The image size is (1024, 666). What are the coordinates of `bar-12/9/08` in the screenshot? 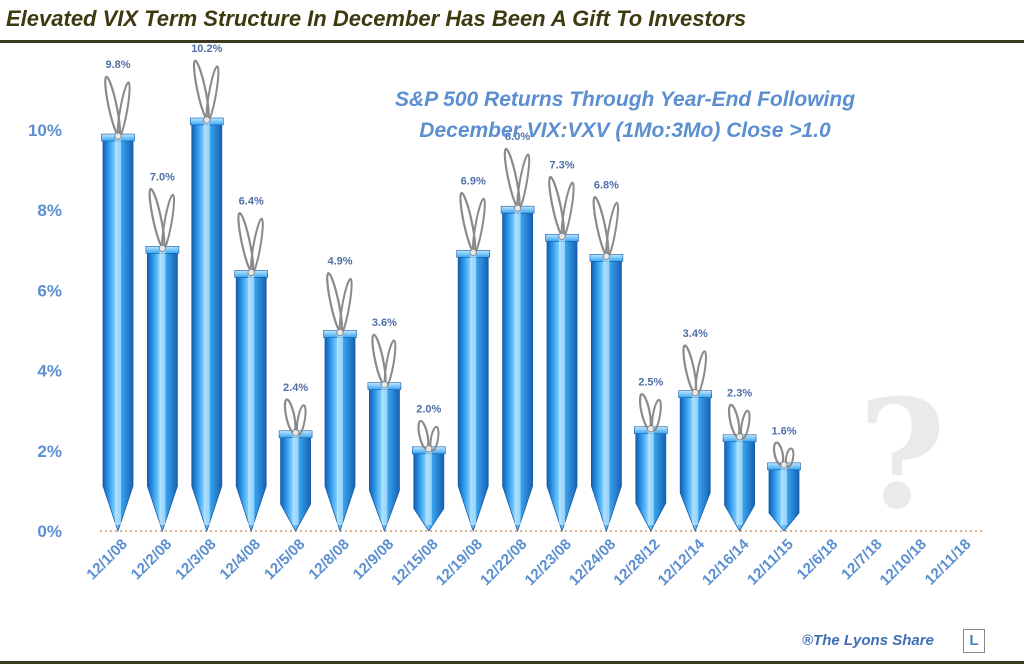 It's located at (384, 433).